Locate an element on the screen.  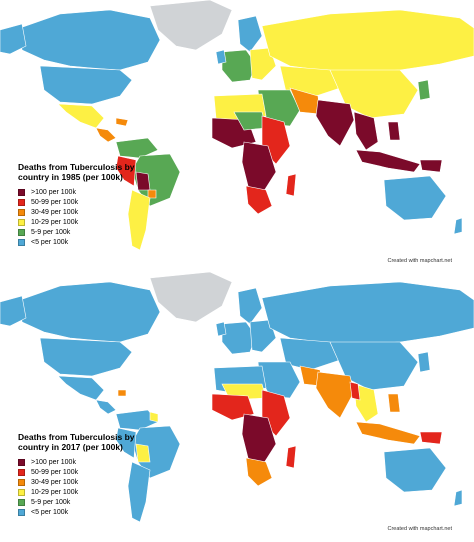
region-india is located at coordinates (335, 123).